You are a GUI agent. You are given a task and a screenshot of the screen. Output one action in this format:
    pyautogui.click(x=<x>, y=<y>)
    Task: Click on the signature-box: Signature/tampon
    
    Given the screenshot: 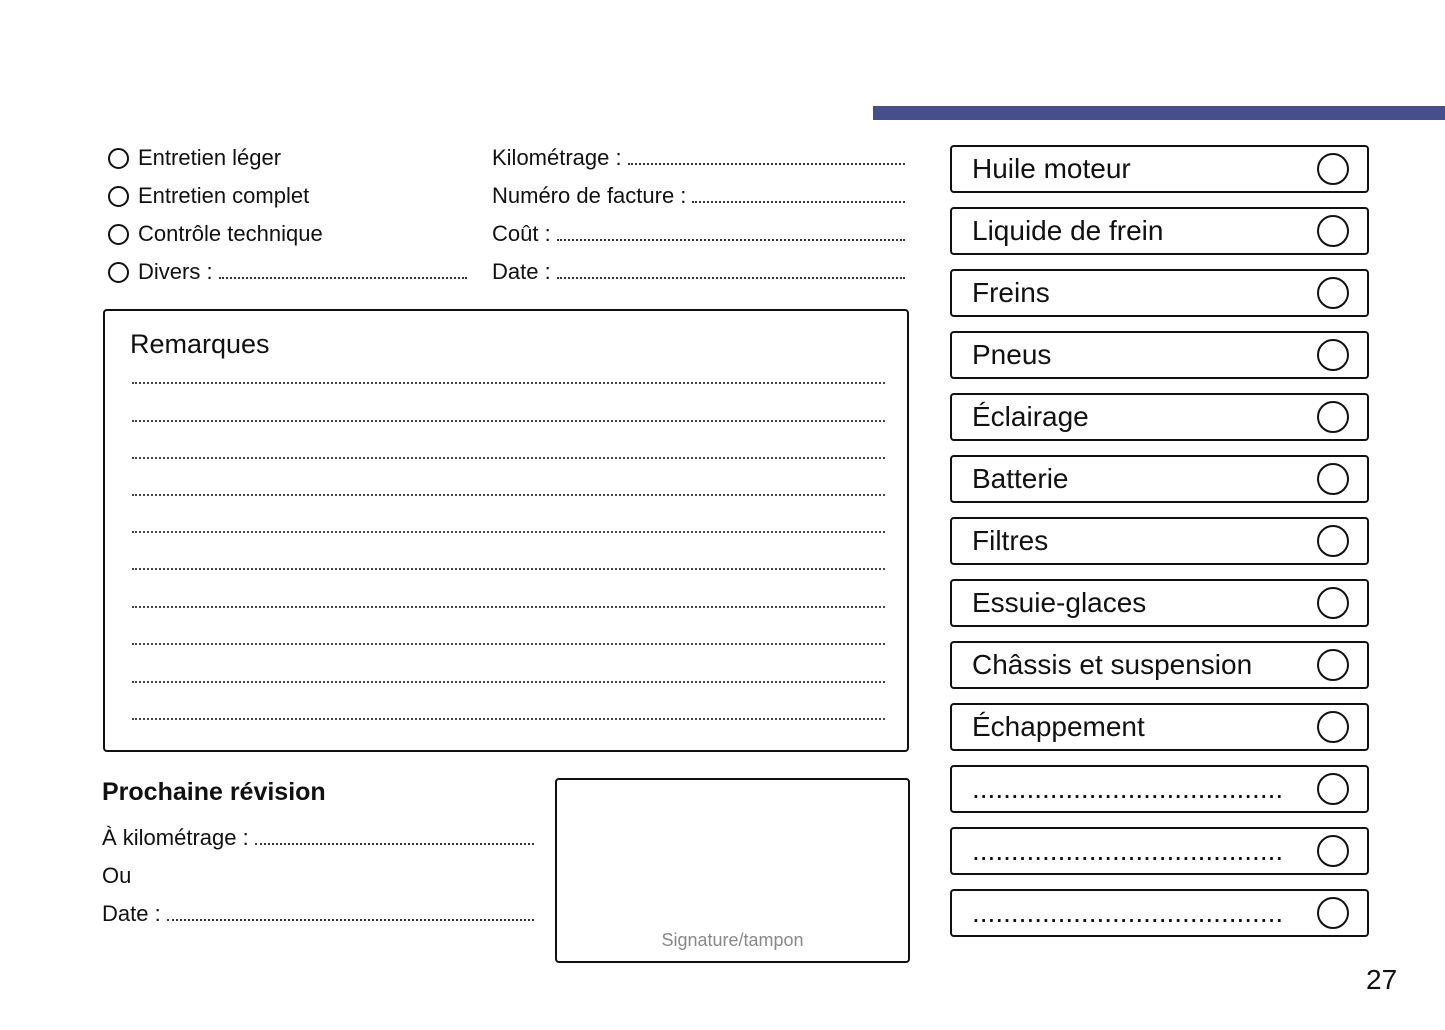 What is the action you would take?
    pyautogui.click(x=732, y=870)
    